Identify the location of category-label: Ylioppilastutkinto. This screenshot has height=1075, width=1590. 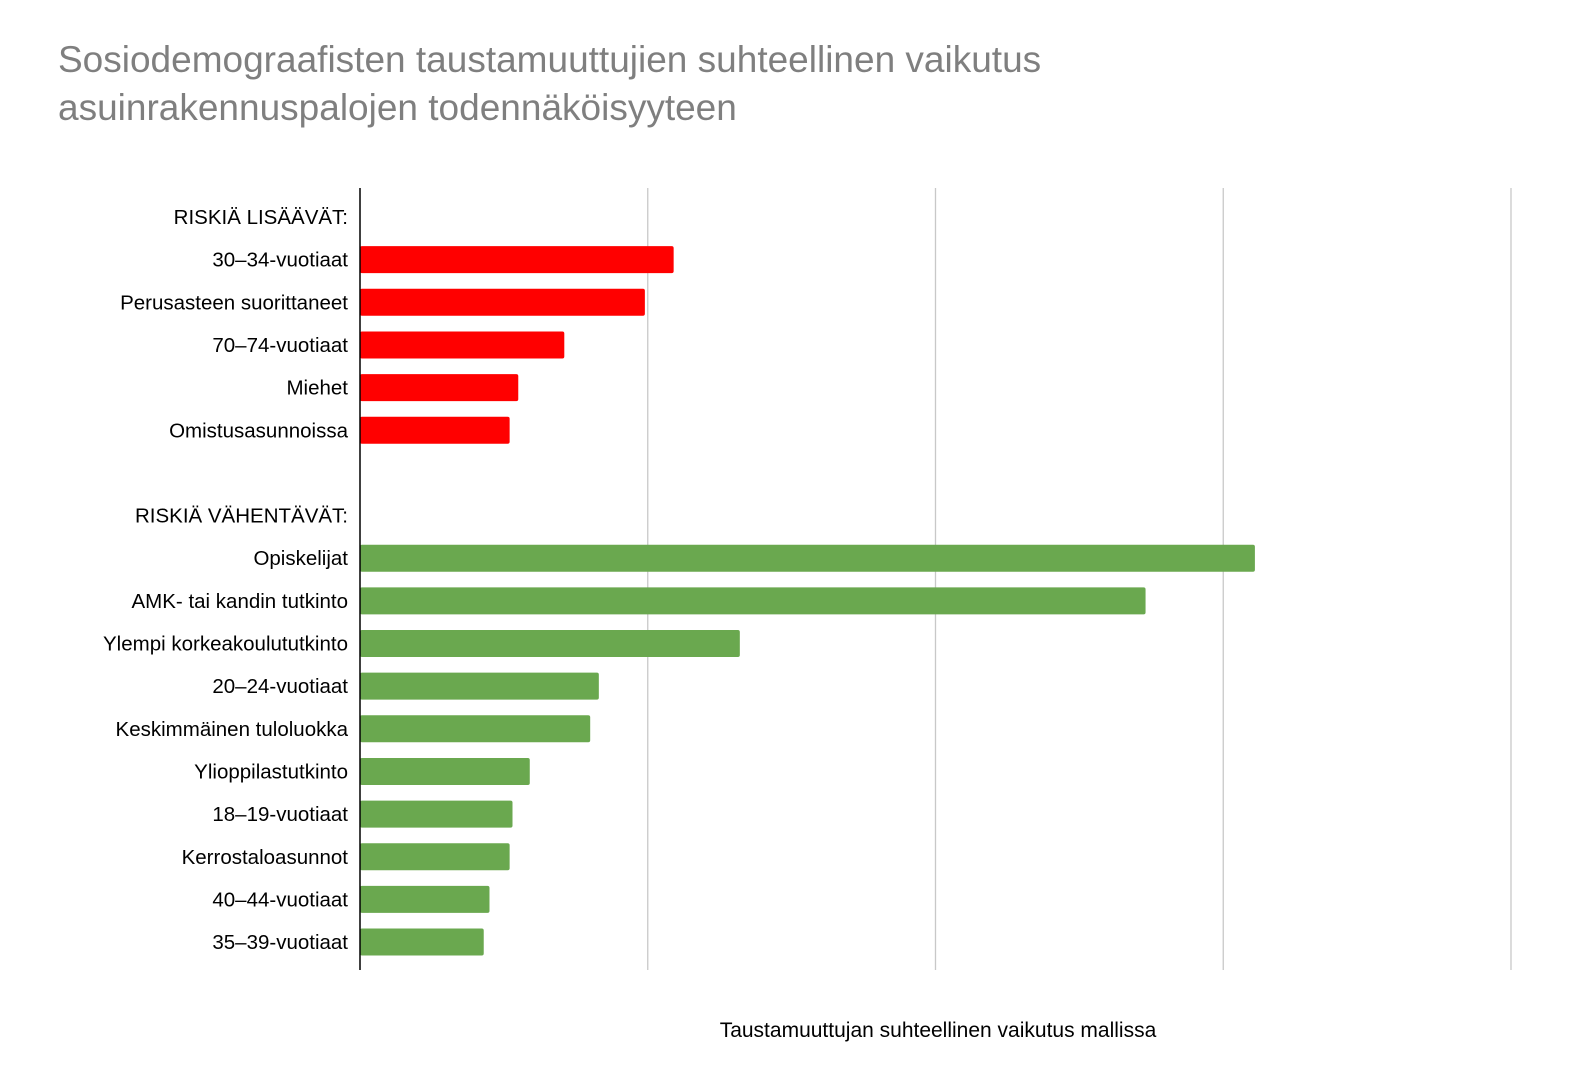
(271, 771).